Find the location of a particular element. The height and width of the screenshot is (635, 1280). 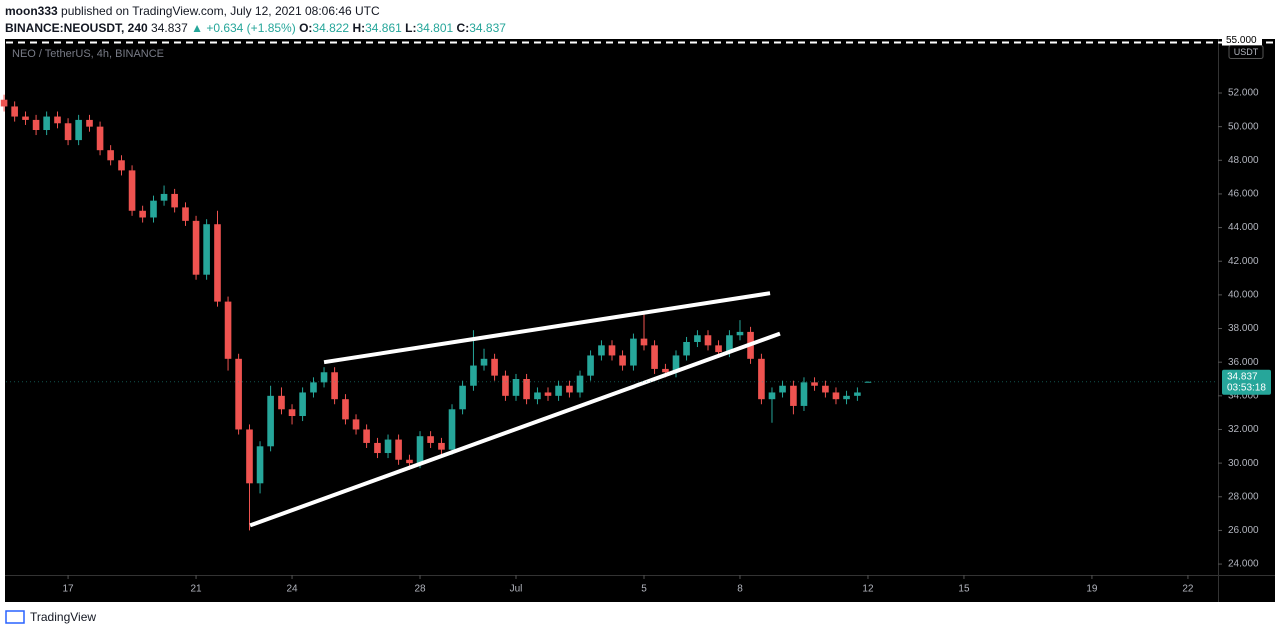

l: 34.801 is located at coordinates (435, 28).